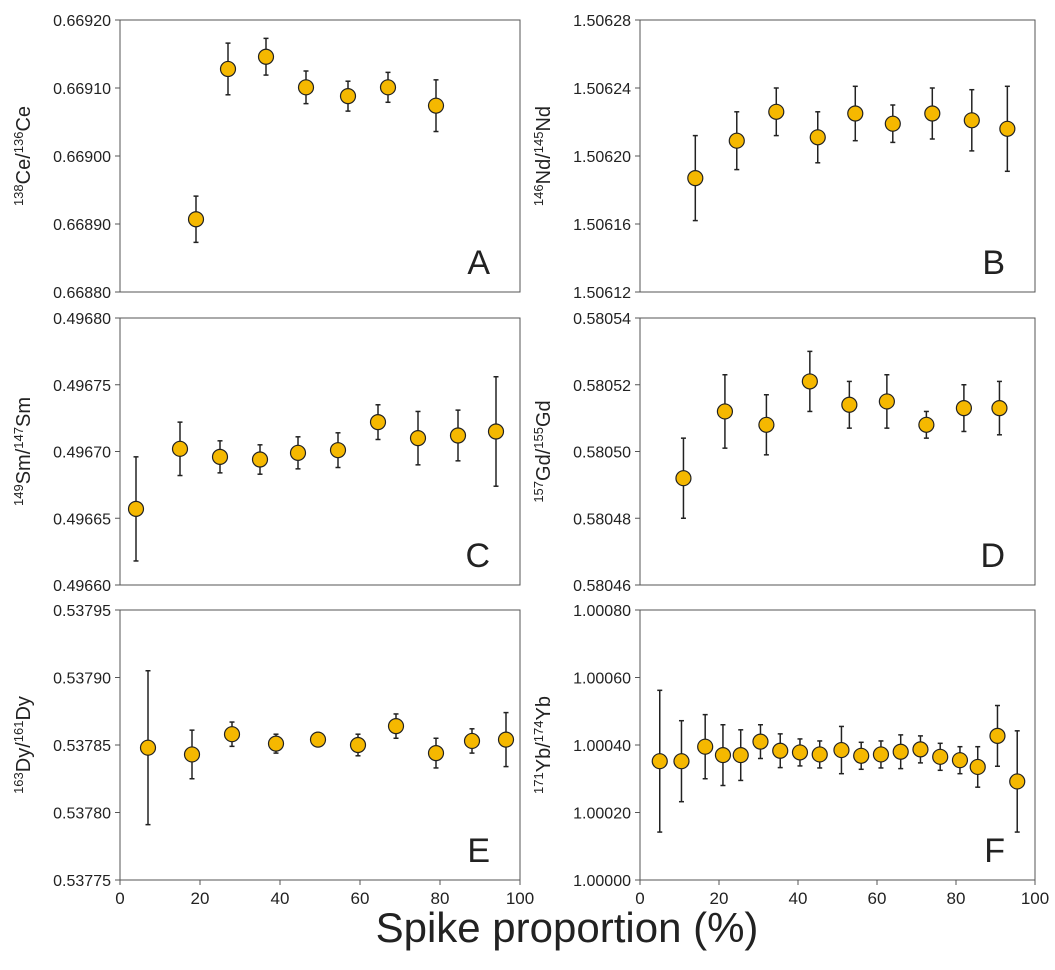  What do you see at coordinates (602, 881) in the screenshot?
I see `y-tick-label: 1.00000` at bounding box center [602, 881].